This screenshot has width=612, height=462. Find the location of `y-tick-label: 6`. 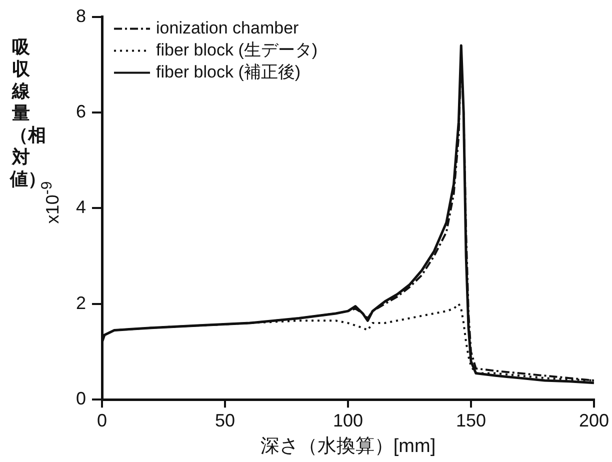

y-tick-label: 6 is located at coordinates (81, 111).